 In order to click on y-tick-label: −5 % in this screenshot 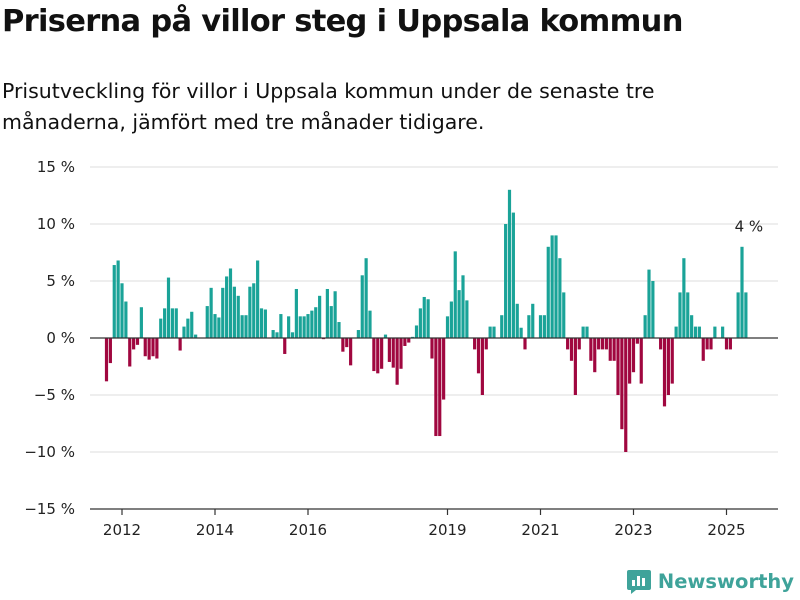, I will do `click(54, 395)`.